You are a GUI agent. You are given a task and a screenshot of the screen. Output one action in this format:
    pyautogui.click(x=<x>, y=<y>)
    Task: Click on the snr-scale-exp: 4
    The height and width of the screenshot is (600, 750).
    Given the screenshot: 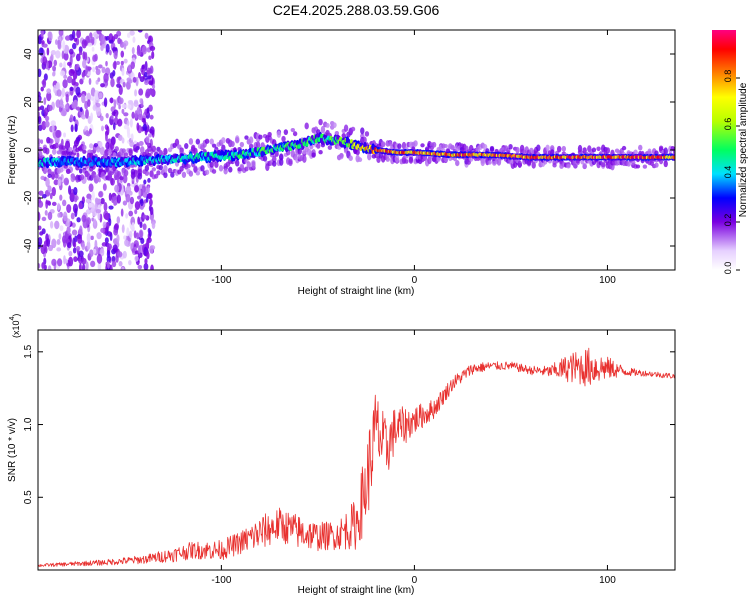 What is the action you would take?
    pyautogui.click(x=12, y=318)
    